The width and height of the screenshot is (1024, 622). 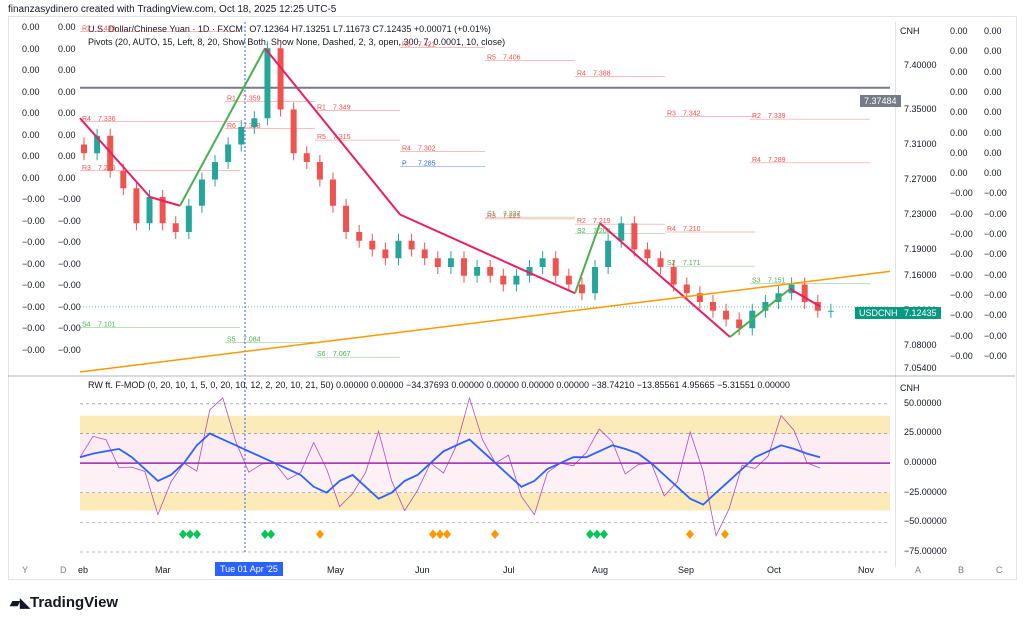 I want to click on pivot-value: 7.302, so click(x=427, y=149).